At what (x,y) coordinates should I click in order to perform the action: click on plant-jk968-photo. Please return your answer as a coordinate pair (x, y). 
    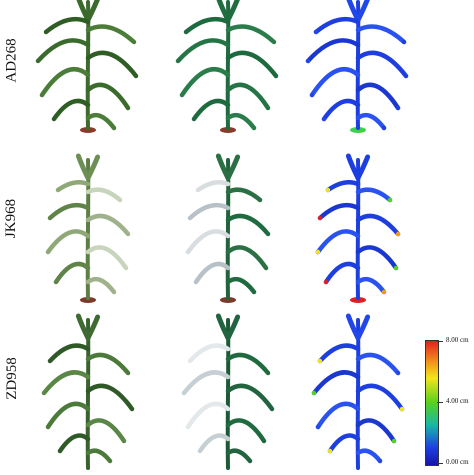
    Looking at the image, I should click on (88, 231).